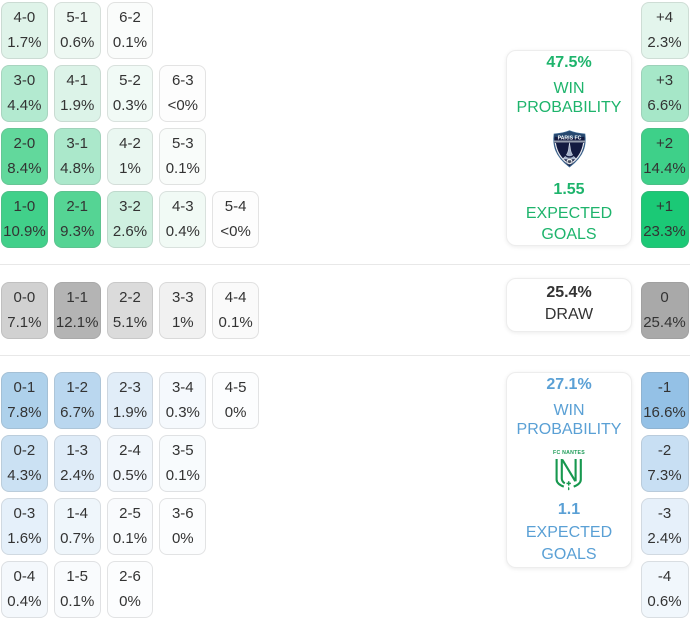  Describe the element at coordinates (569, 139) in the screenshot. I see `svg-text: PARIS FC` at that location.